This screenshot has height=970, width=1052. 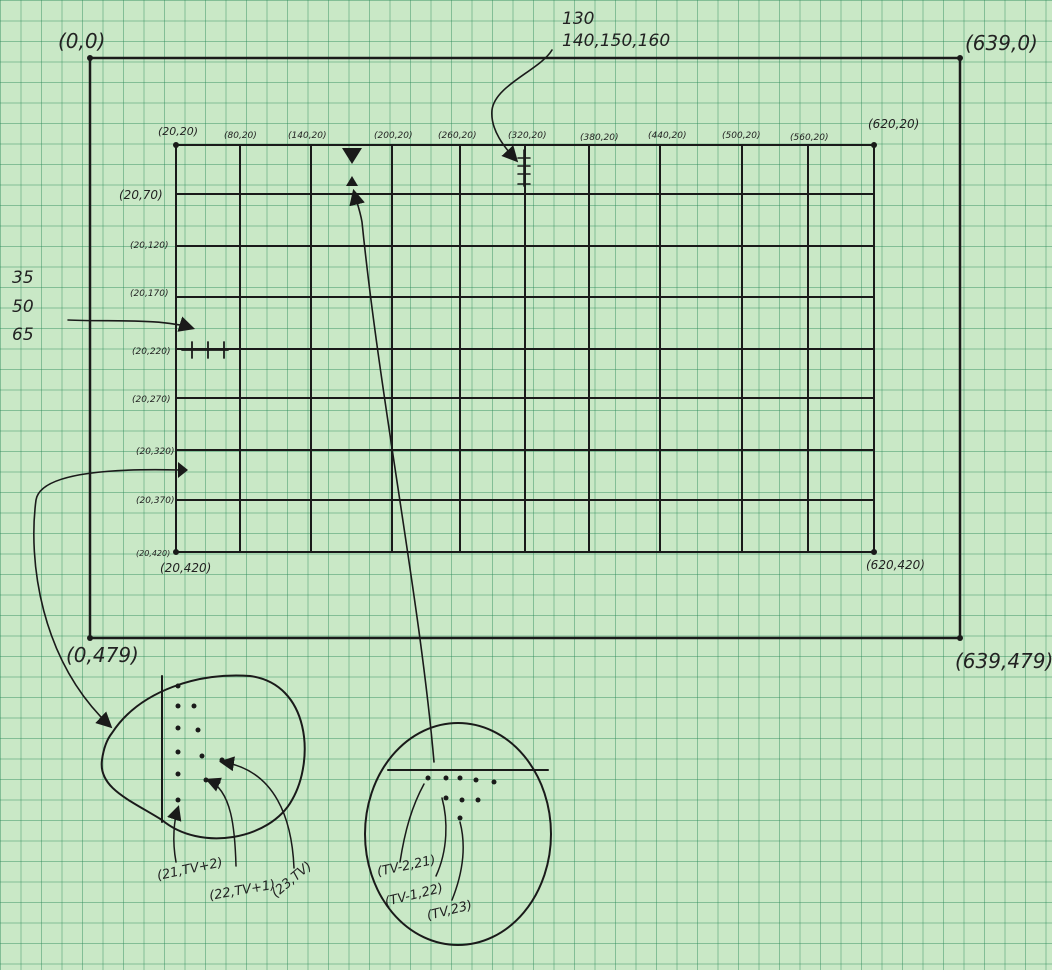 I want to click on bottom-zoom-label-2: (TV-1,22), so click(x=413, y=895).